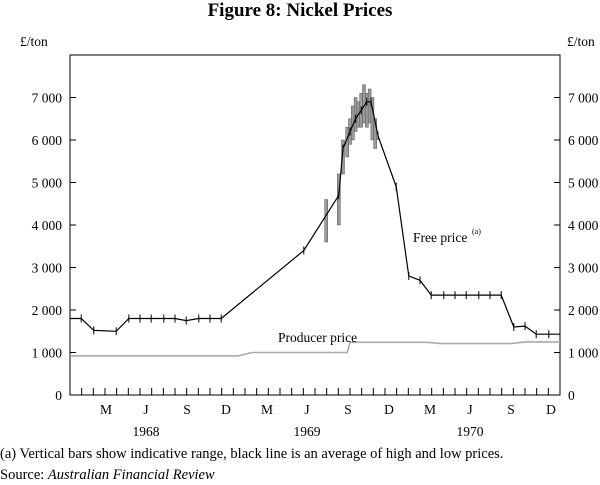 Image resolution: width=600 pixels, height=485 pixels. What do you see at coordinates (146, 431) in the screenshot?
I see `x-year-label: 1968` at bounding box center [146, 431].